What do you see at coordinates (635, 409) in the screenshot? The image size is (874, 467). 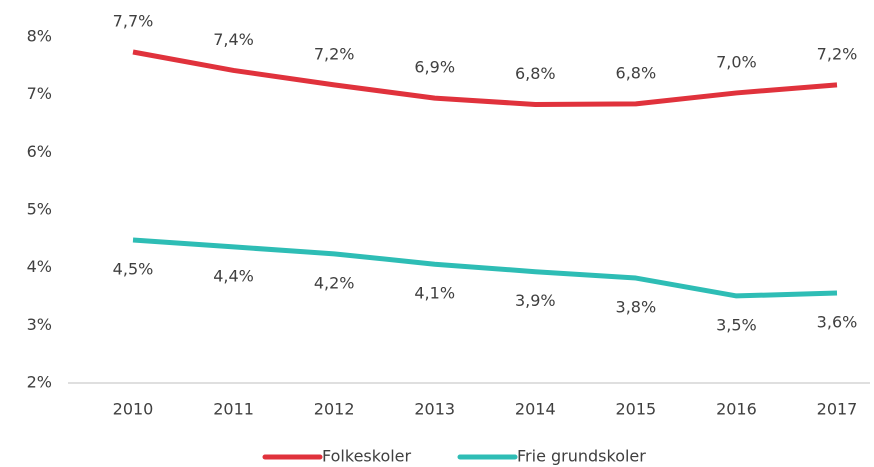 I see `x-tick-label: 2015` at bounding box center [635, 409].